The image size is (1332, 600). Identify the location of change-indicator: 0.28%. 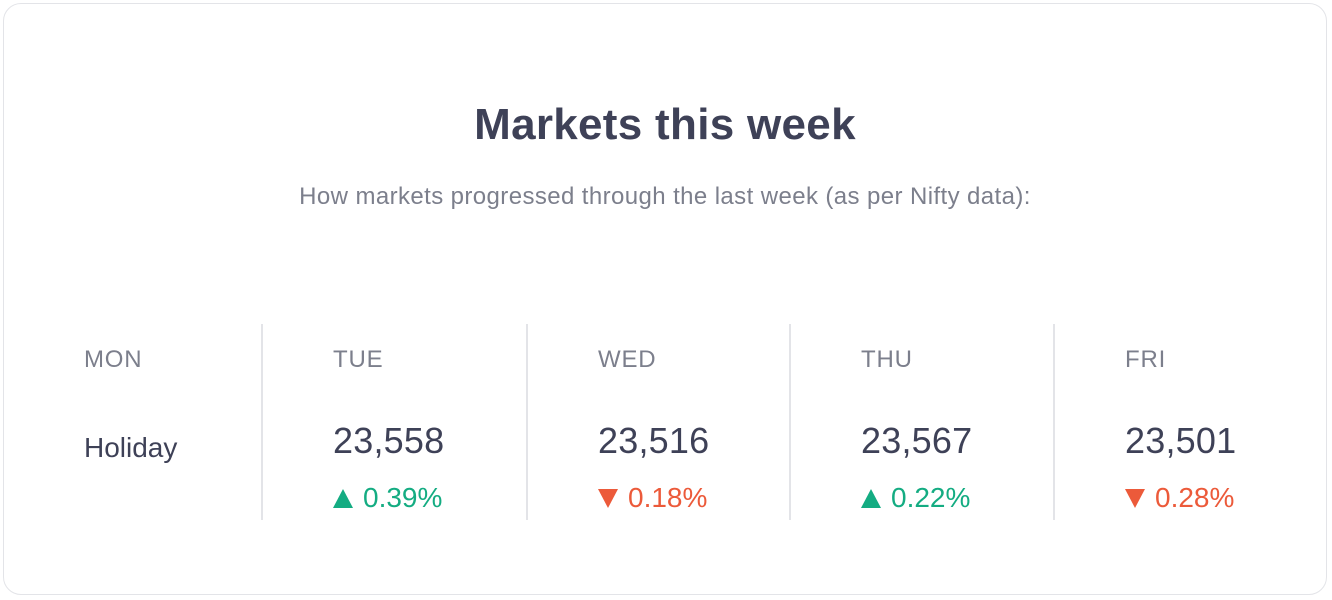
(1179, 498).